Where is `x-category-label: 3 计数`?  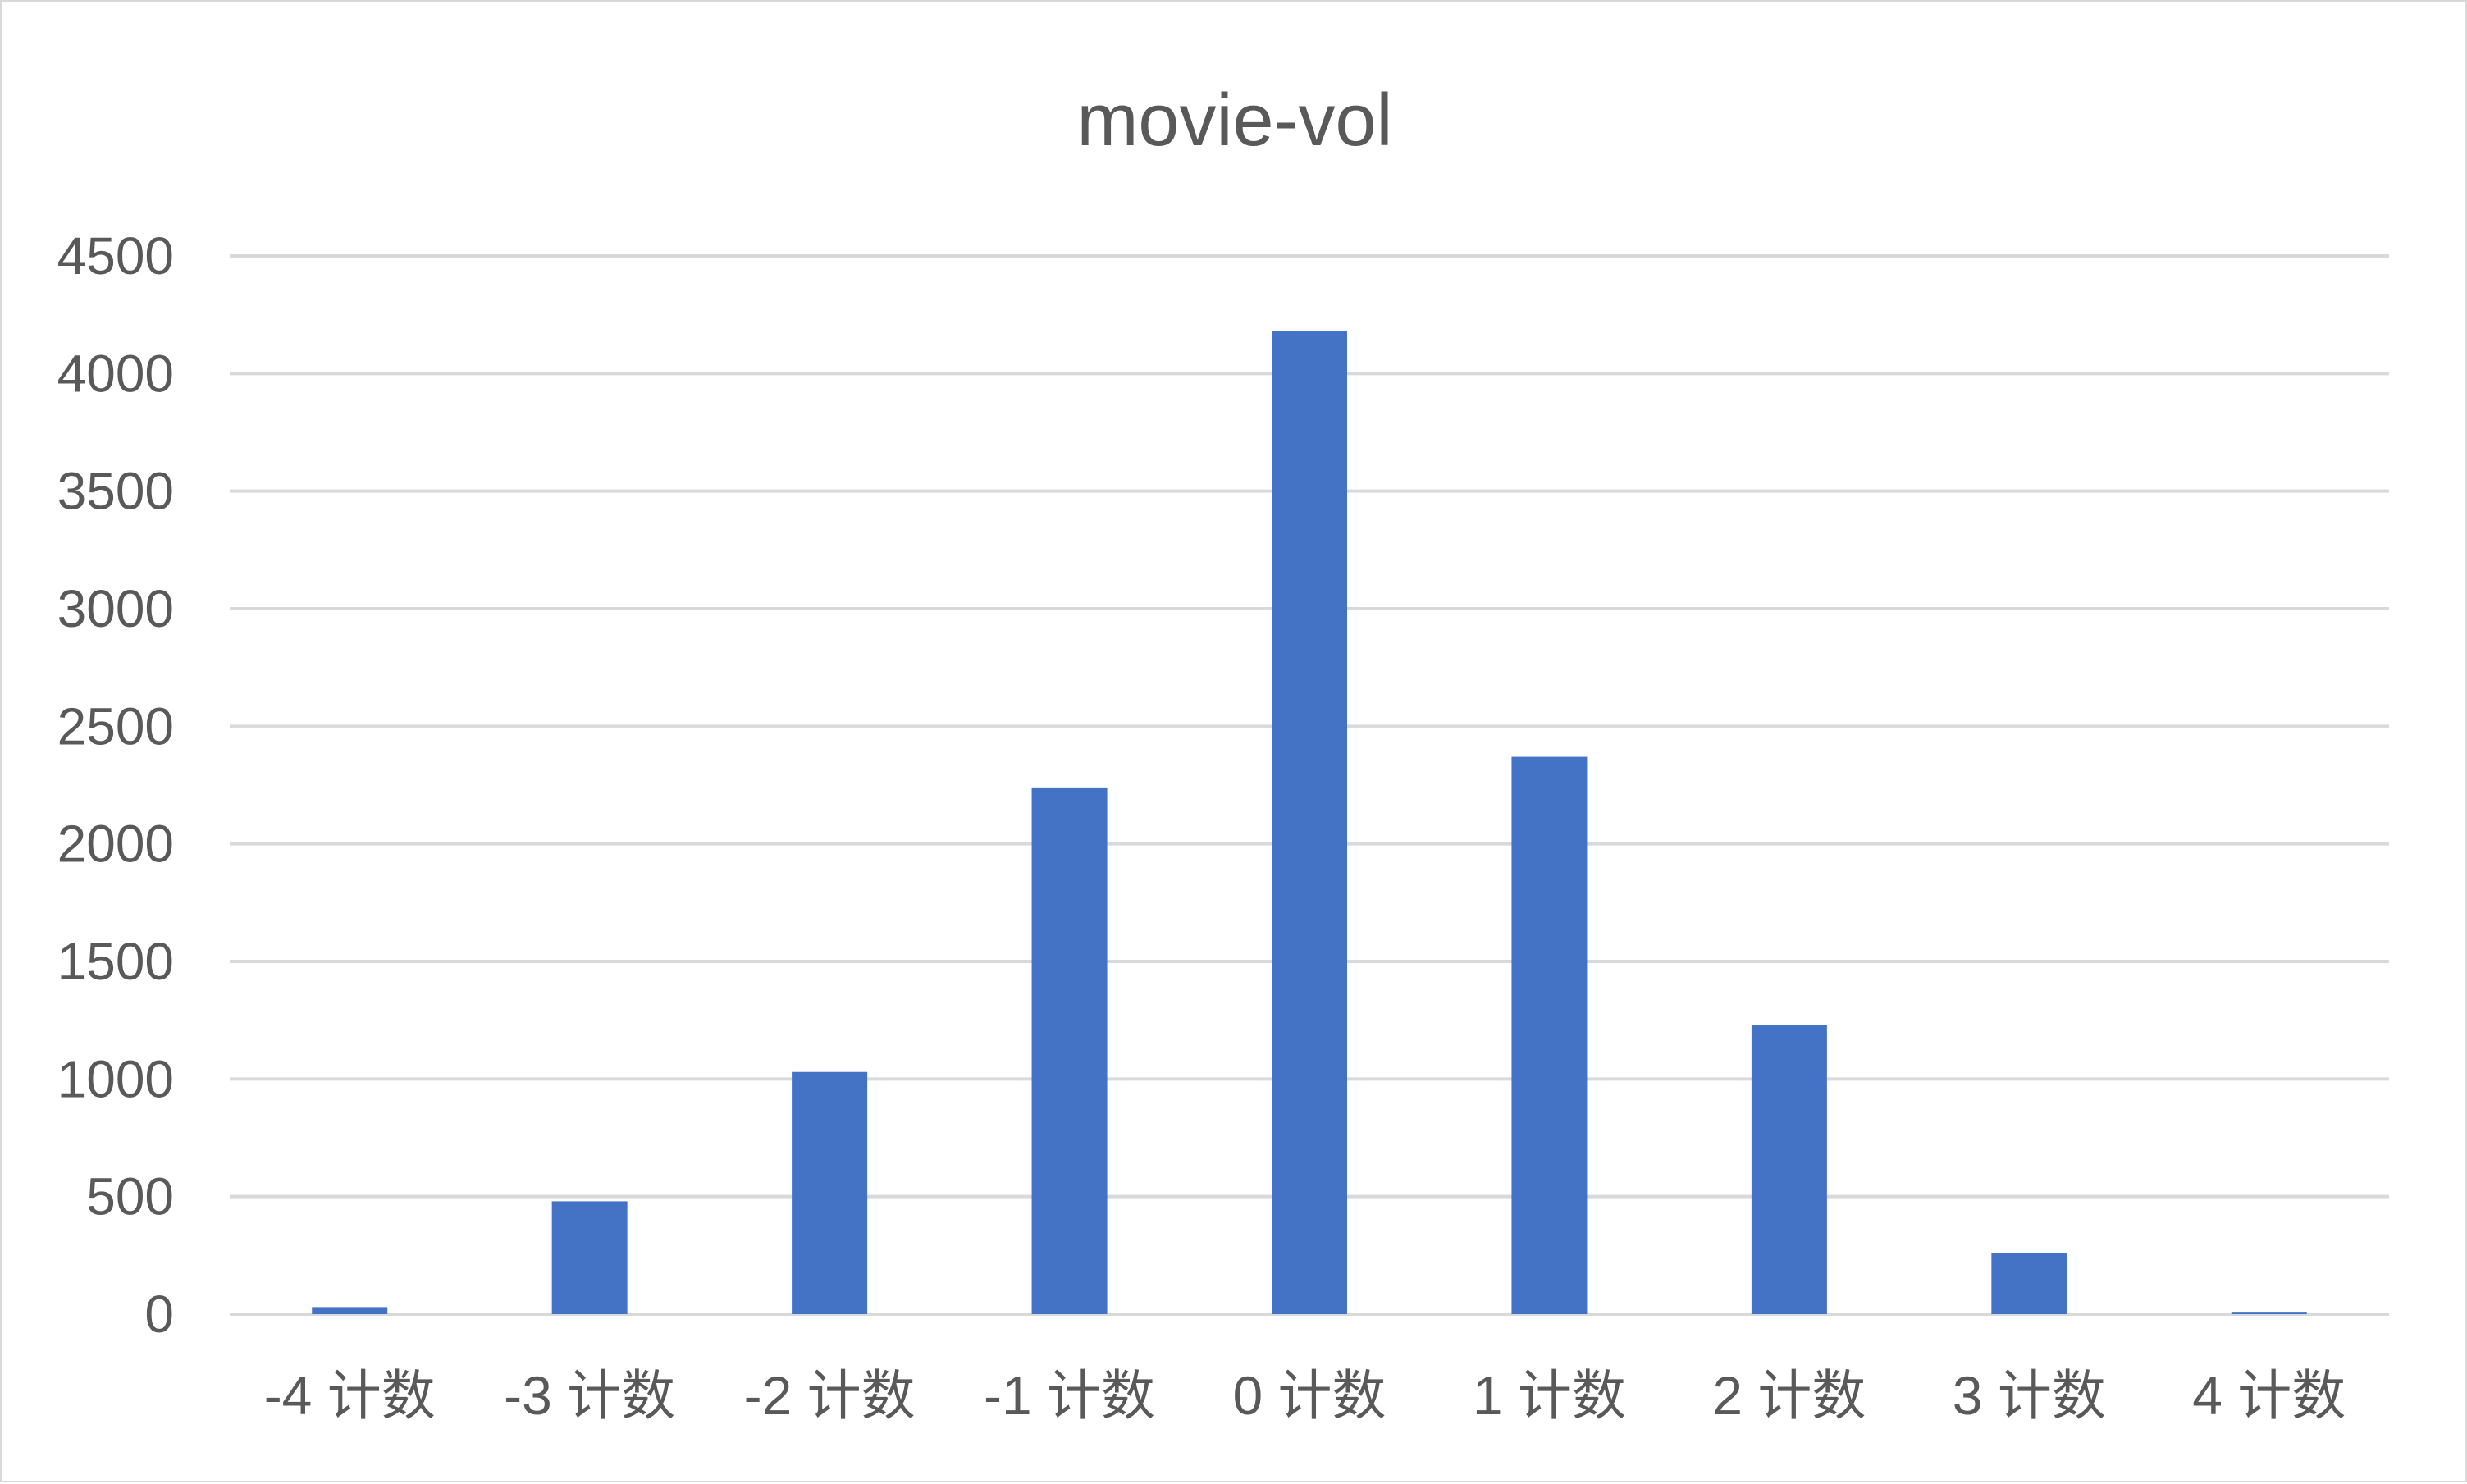
x-category-label: 3 计数 is located at coordinates (2029, 1395).